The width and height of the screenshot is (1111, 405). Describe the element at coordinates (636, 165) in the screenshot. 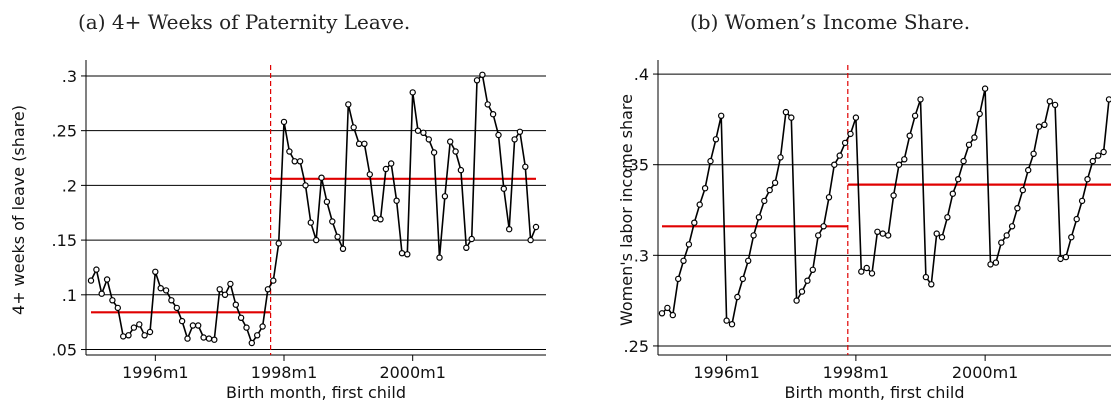

I see `y-tick-label: .35` at that location.